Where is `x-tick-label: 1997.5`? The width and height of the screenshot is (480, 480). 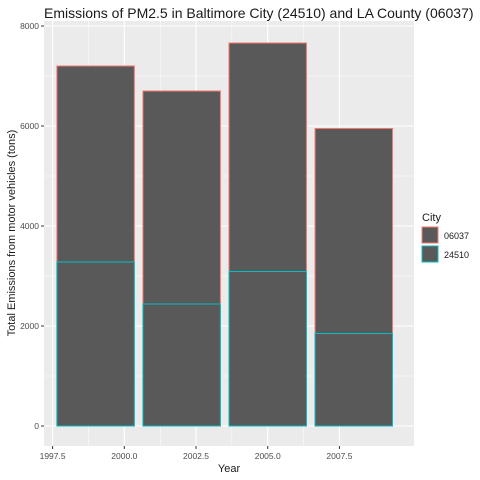
x-tick-label: 1997.5 is located at coordinates (53, 456).